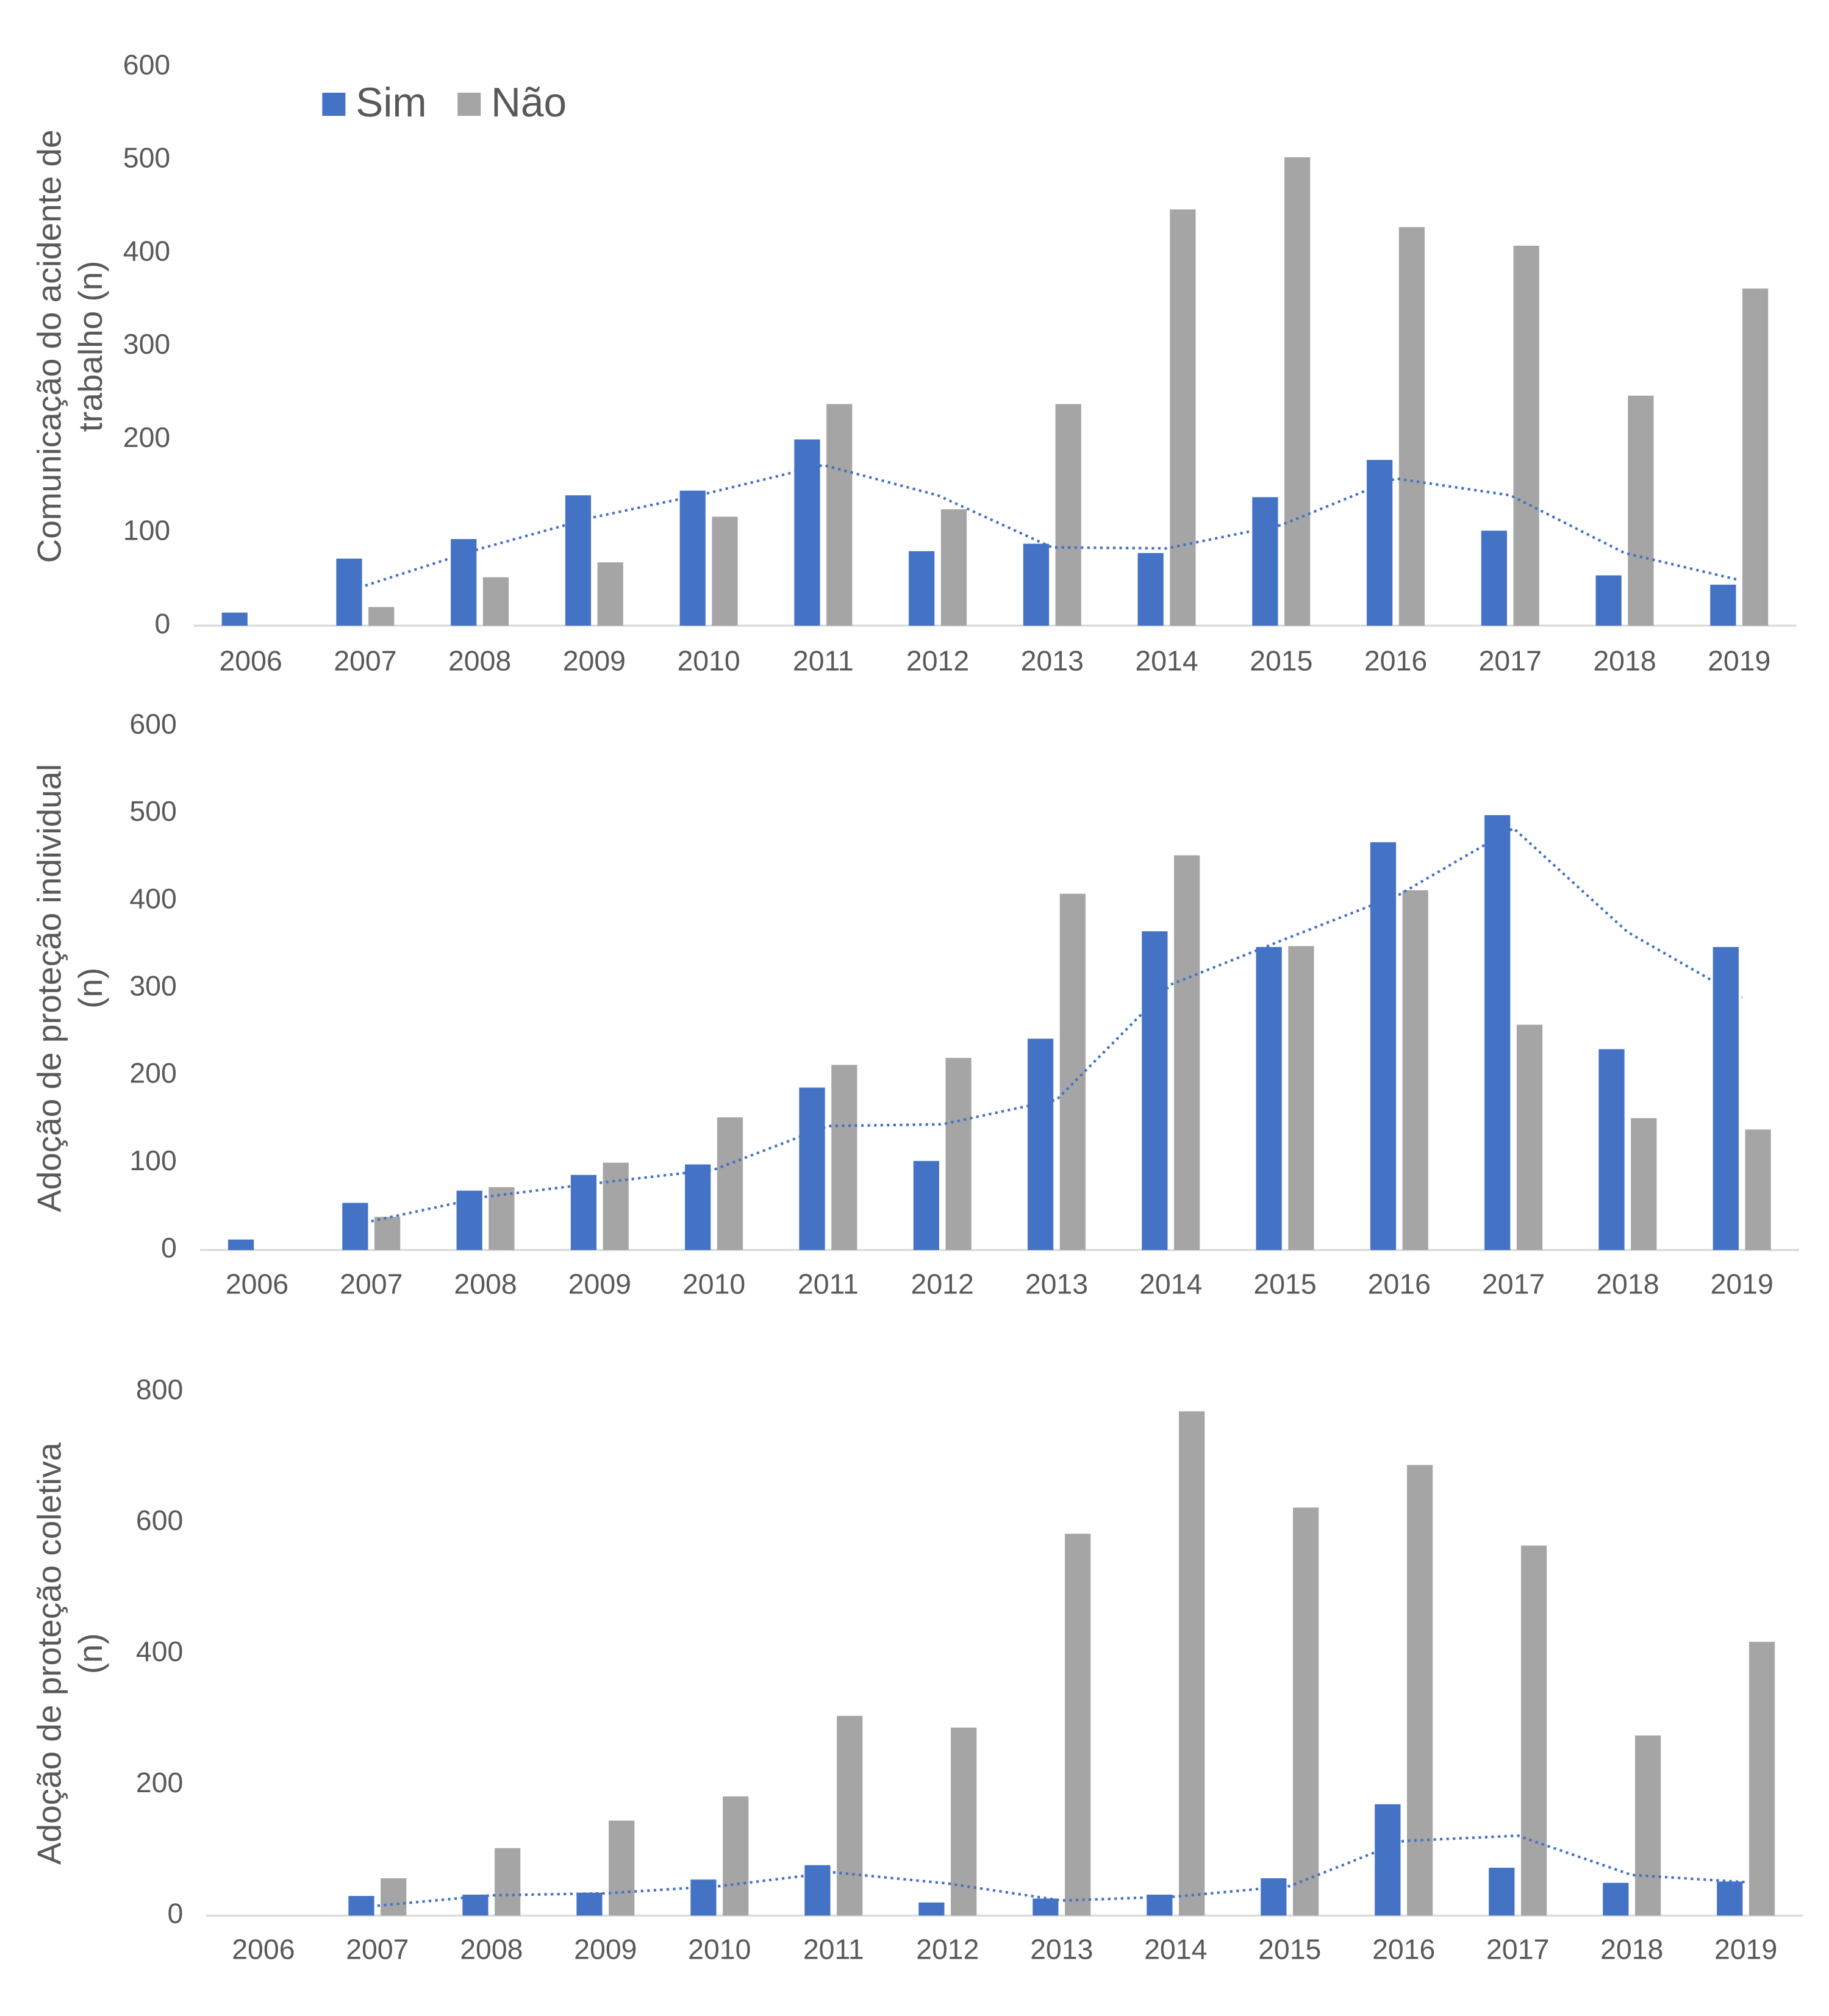 Image resolution: width=1829 pixels, height=2016 pixels. What do you see at coordinates (49, 346) in the screenshot?
I see `y-axis-title: Comunicação do acidente de` at bounding box center [49, 346].